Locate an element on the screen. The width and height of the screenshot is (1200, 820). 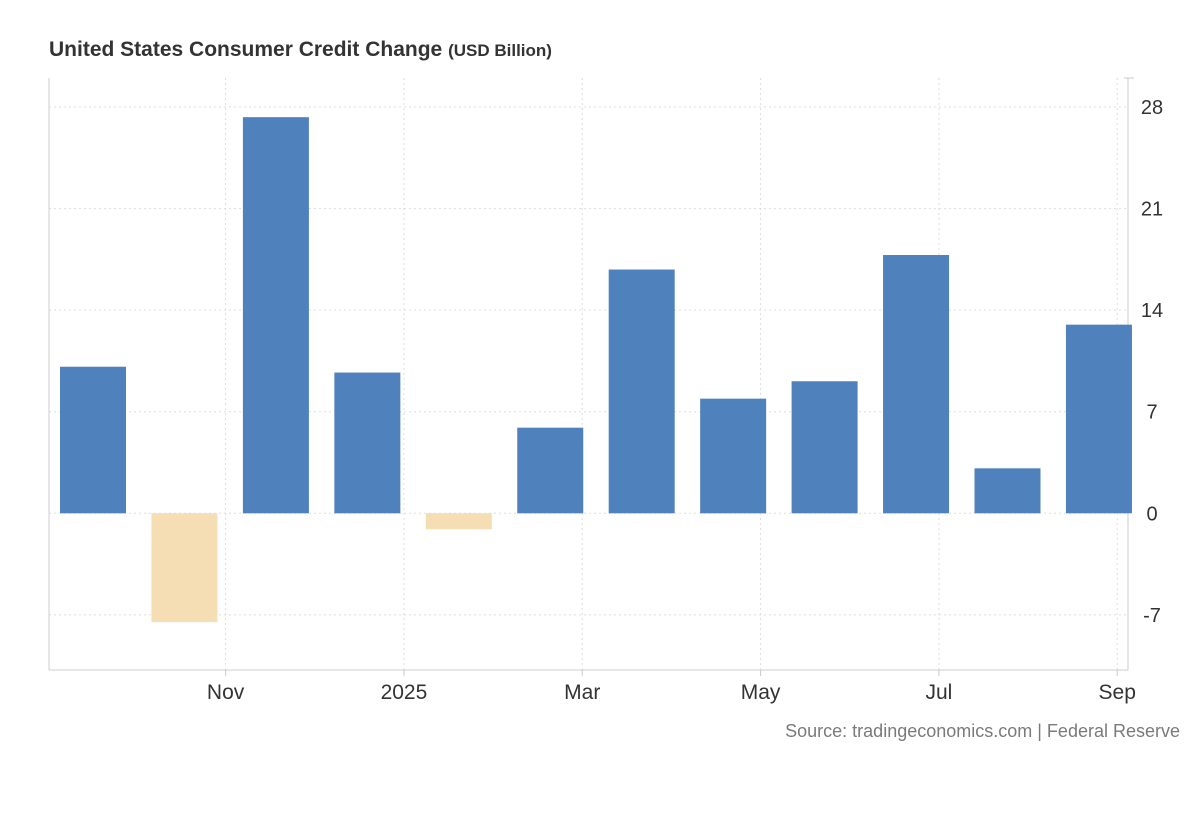
chart-unit: (USD Billion) is located at coordinates (500, 50).